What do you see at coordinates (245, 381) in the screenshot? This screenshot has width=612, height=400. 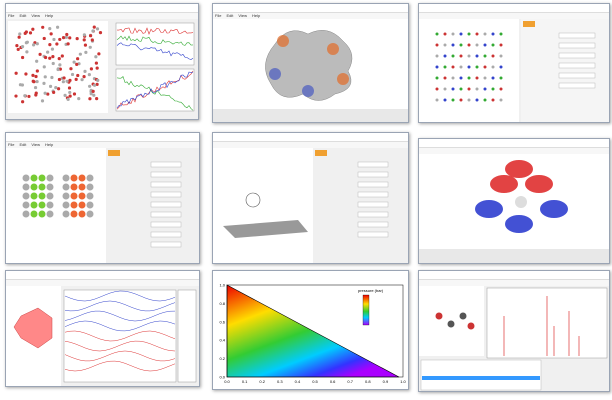 I see `x-tick-label: 0.1` at bounding box center [245, 381].